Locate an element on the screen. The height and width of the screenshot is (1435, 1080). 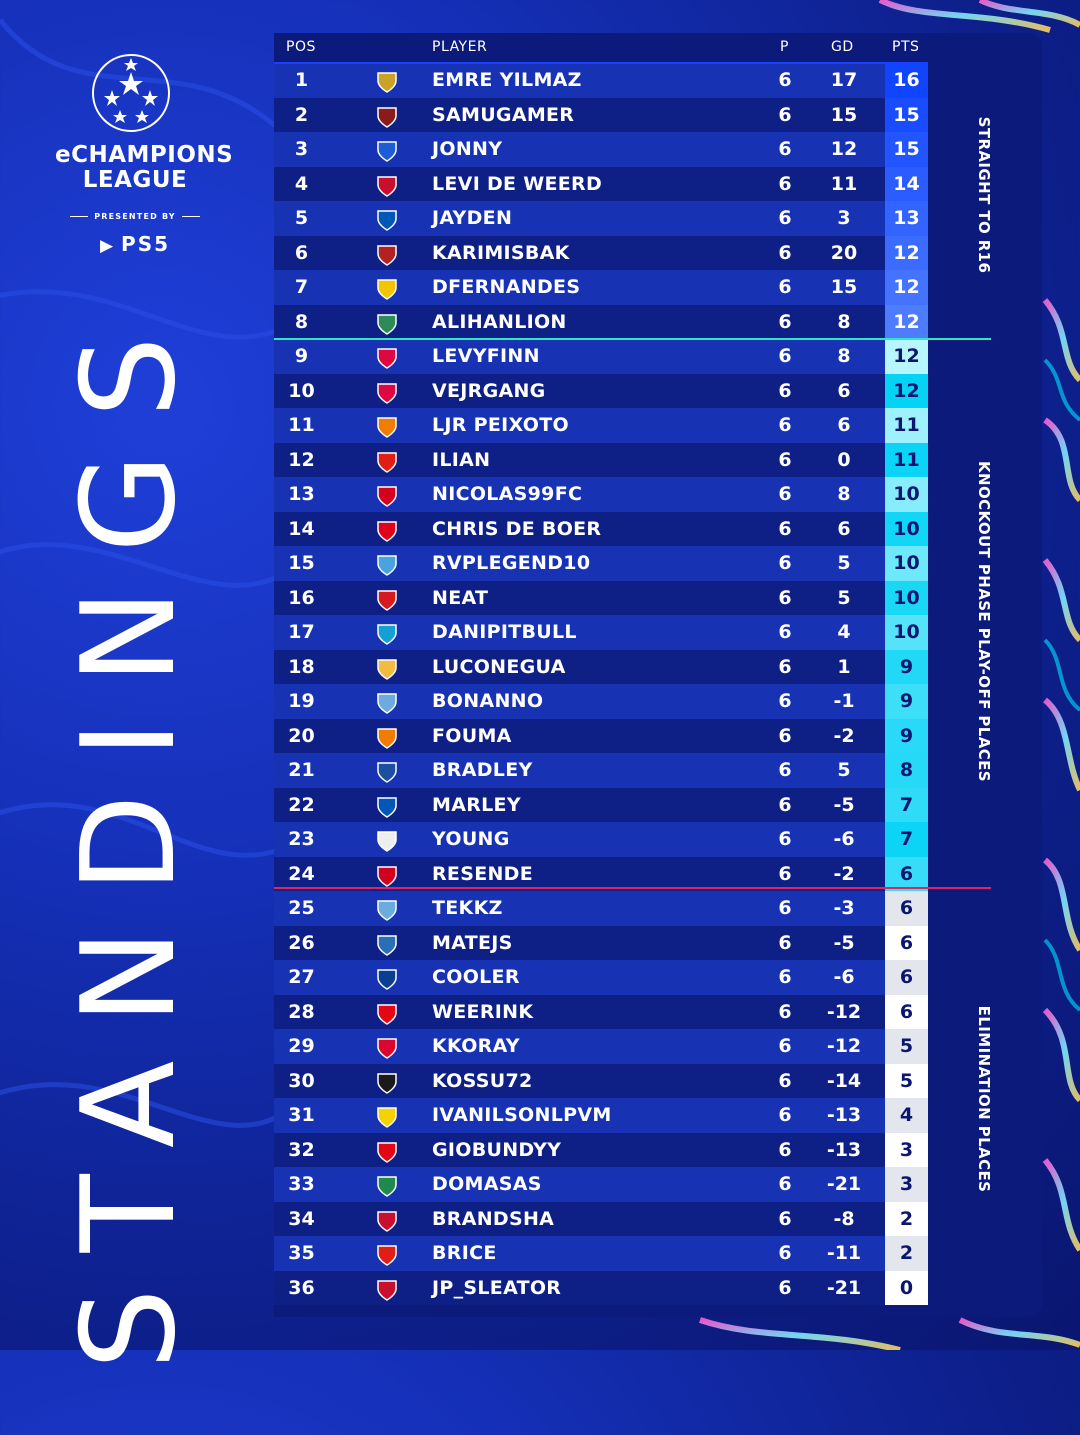
table-row: 23 YOUNG 6 -6 7 is located at coordinates (601, 839).